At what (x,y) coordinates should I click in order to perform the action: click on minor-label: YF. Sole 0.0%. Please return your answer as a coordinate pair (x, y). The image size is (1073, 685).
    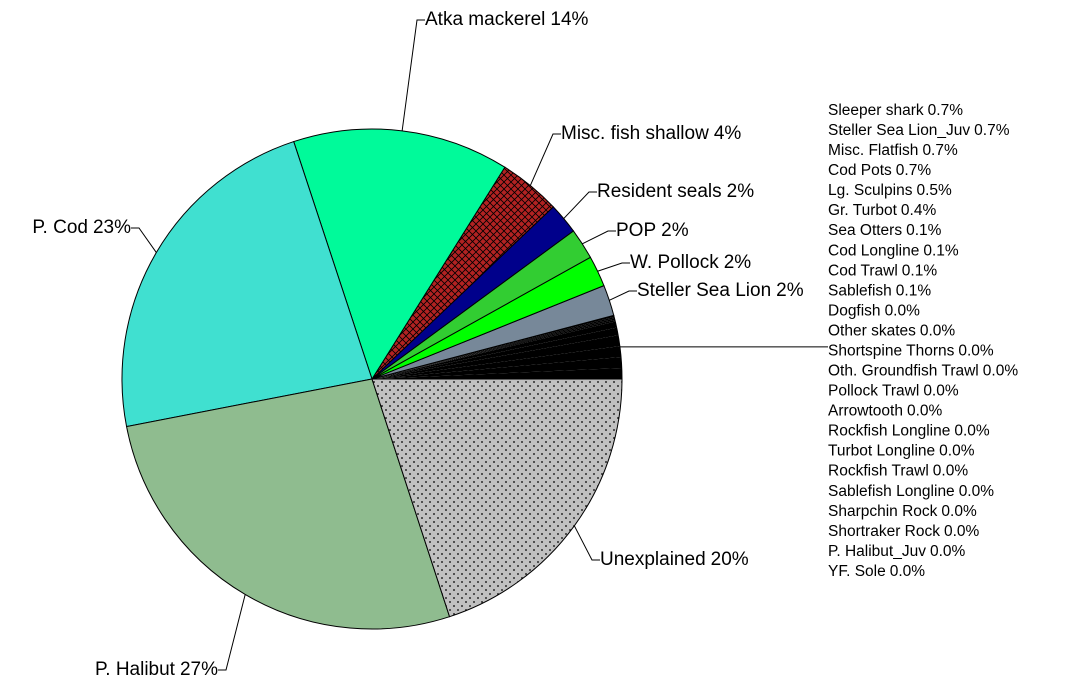
    Looking at the image, I should click on (876, 571).